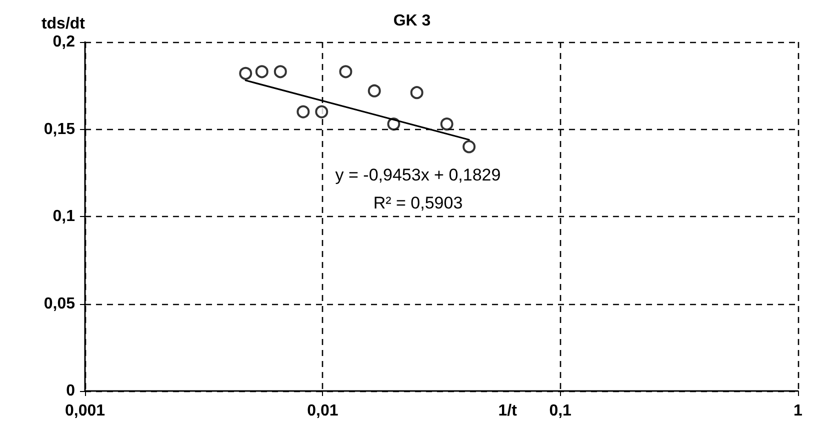  I want to click on y-tick-label: 0, so click(71, 391).